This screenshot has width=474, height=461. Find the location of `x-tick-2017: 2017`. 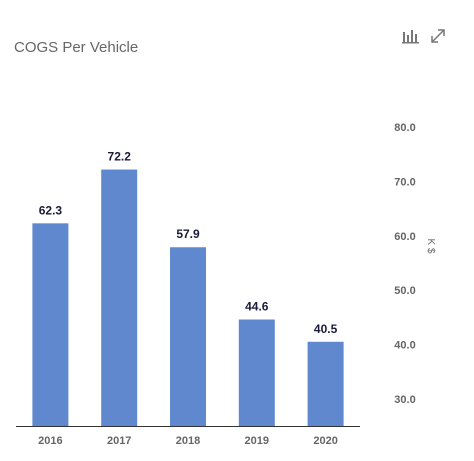

x-tick-2017: 2017 is located at coordinates (119, 441).